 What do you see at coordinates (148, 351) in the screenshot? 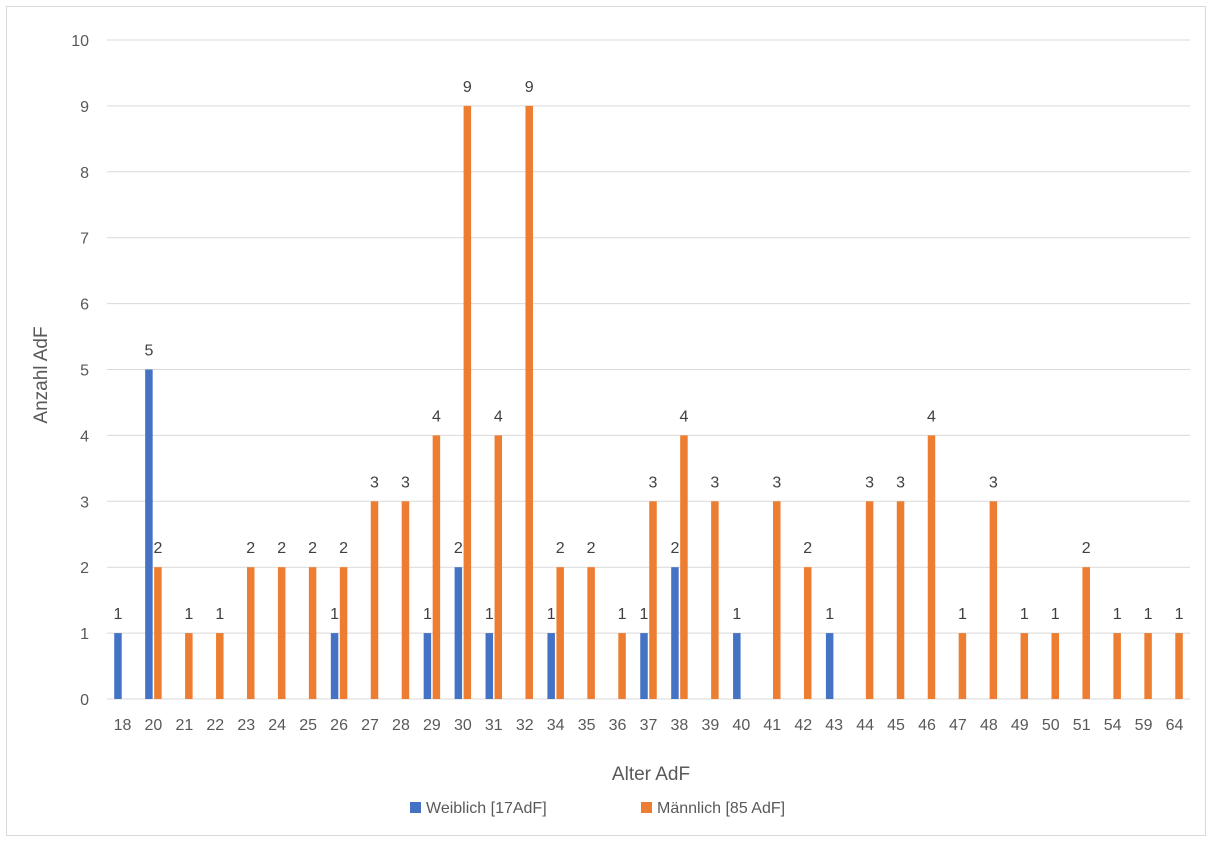
I see `data-label: 5` at bounding box center [148, 351].